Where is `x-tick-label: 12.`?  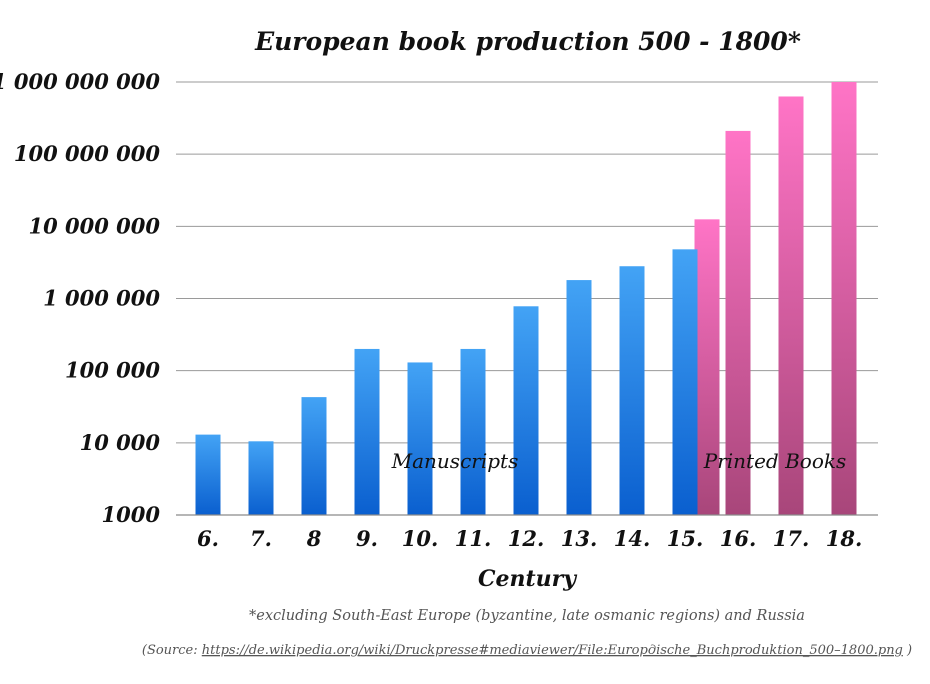 x-tick-label: 12. is located at coordinates (526, 538).